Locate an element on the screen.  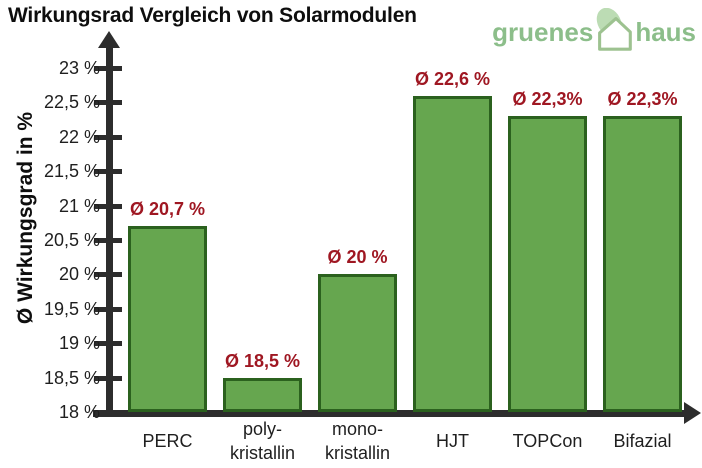
x-tick-label: PERC is located at coordinates (167, 441).